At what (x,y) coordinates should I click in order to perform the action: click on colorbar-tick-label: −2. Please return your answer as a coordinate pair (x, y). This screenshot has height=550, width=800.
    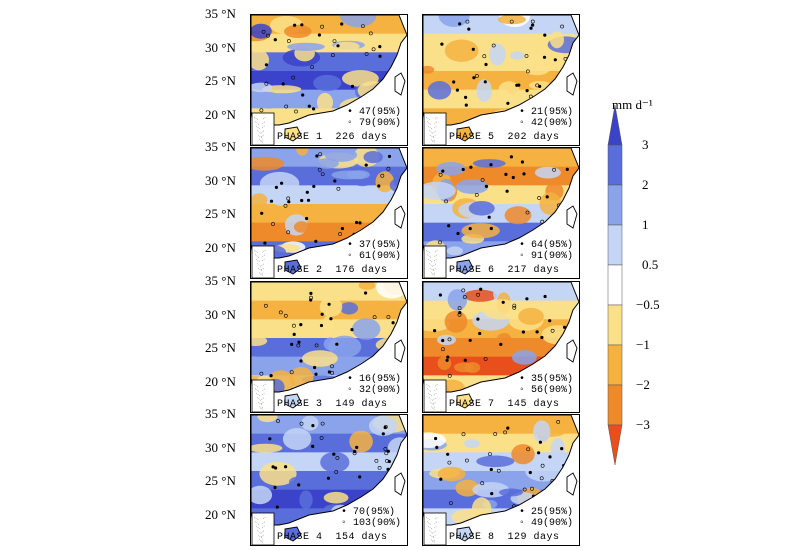
    Looking at the image, I should click on (643, 384).